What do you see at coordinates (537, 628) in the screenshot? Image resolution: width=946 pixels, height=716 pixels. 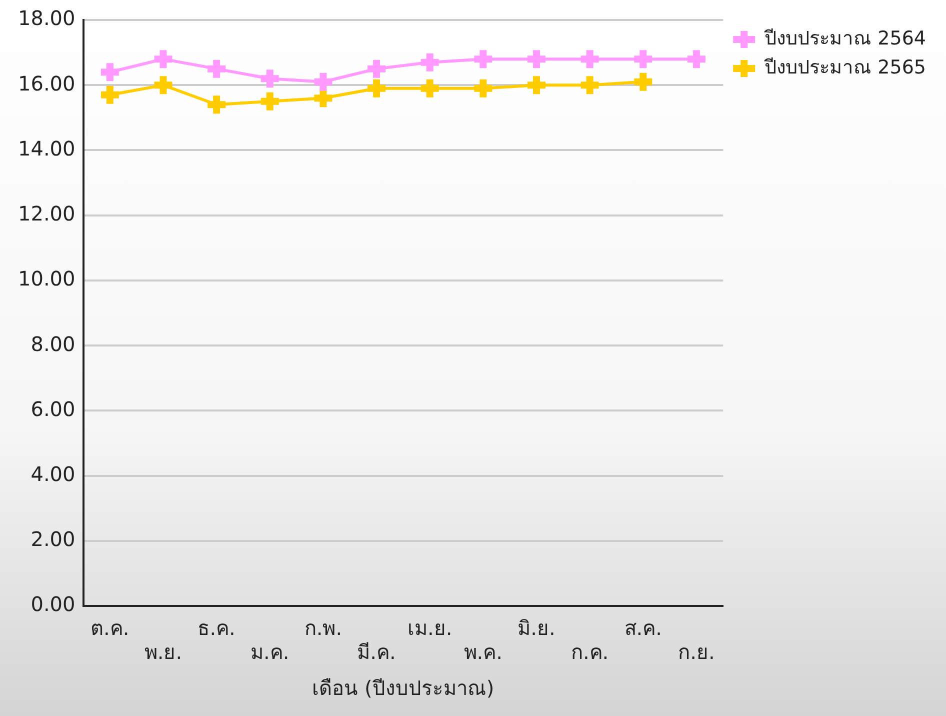 I see `x-tick-label: มิ.ย.` at bounding box center [537, 628].